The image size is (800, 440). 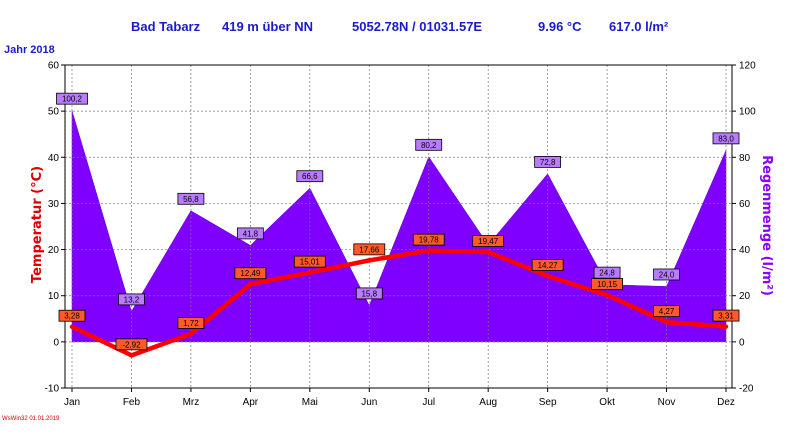 I want to click on rain-value-label-text: 41,8, so click(x=251, y=233).